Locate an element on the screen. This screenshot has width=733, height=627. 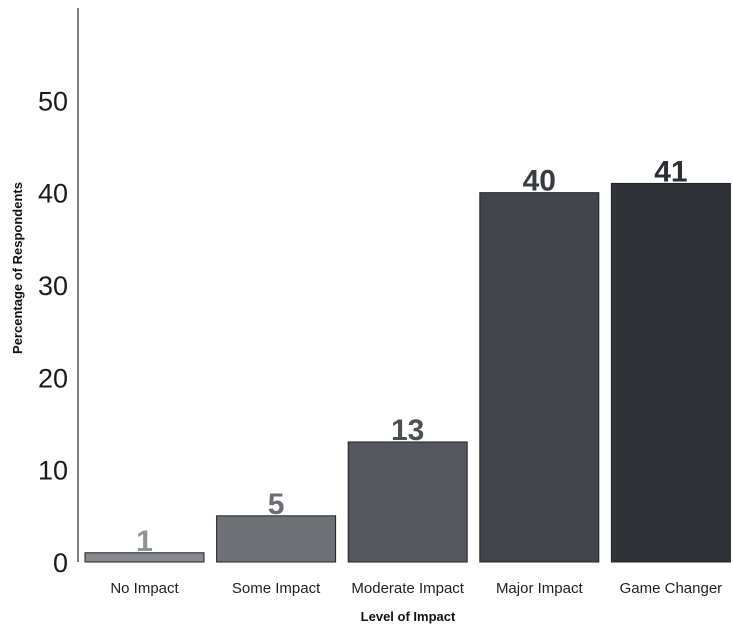
y-tick-label: 20 is located at coordinates (53, 378).